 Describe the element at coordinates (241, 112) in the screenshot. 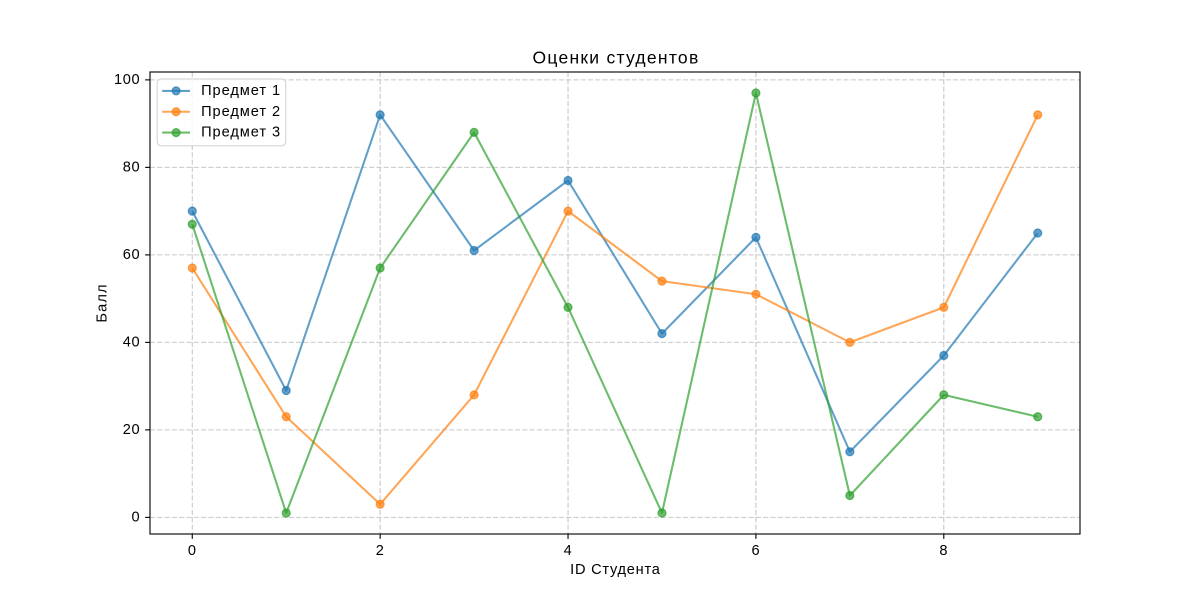

I see `svg-text: Предмет 2` at that location.